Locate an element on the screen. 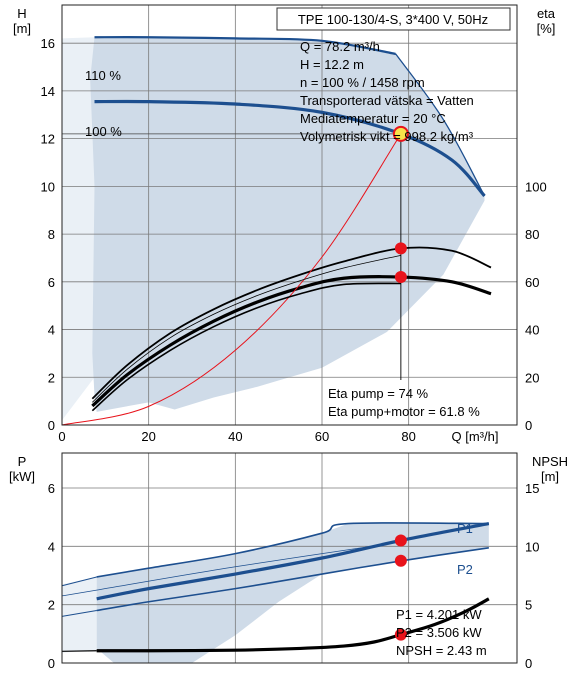  curve-max-power-limit is located at coordinates (440, 125).